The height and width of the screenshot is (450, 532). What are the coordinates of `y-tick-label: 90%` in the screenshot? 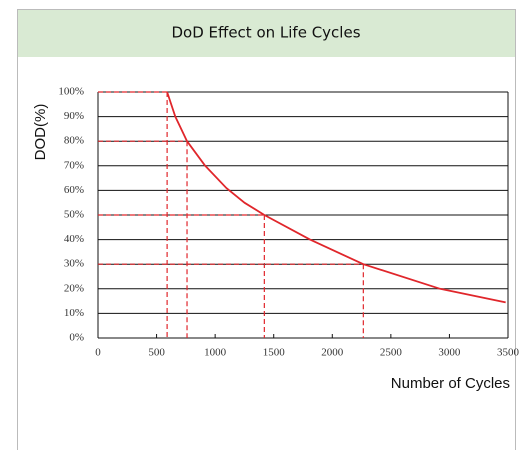 It's located at (74, 116).